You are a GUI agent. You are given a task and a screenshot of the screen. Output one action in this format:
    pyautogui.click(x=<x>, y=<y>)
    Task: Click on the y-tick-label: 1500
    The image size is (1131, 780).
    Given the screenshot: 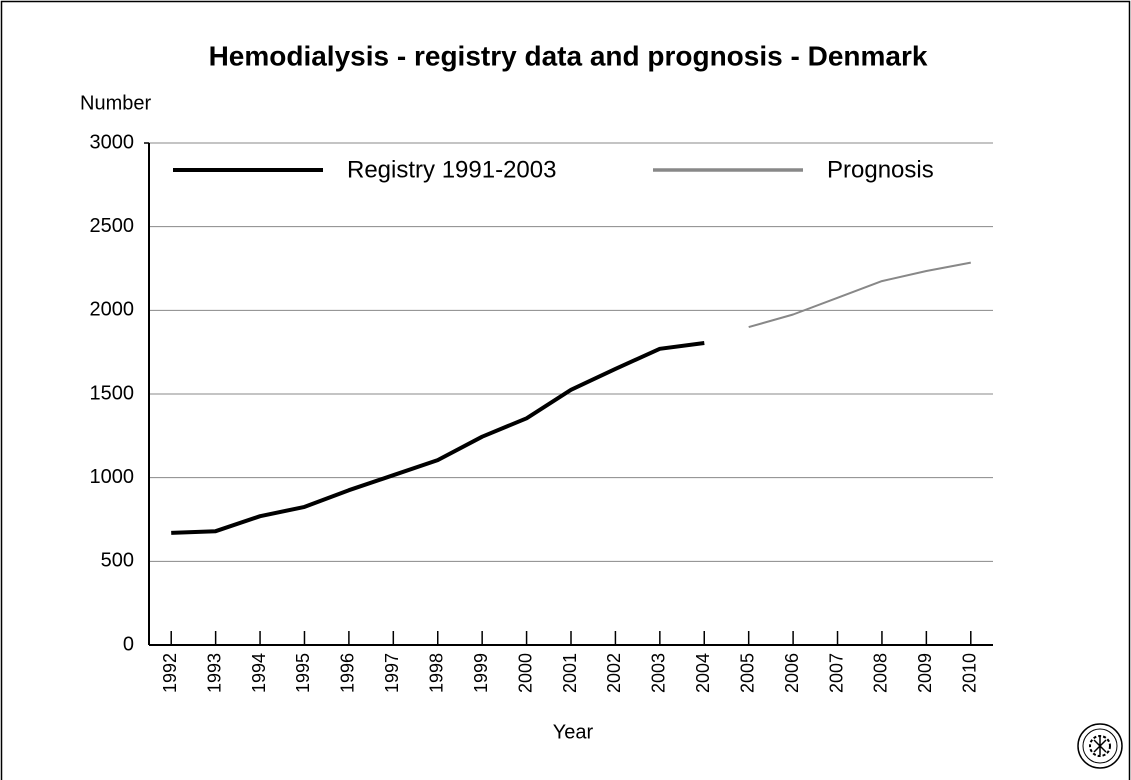 What is the action you would take?
    pyautogui.click(x=112, y=393)
    